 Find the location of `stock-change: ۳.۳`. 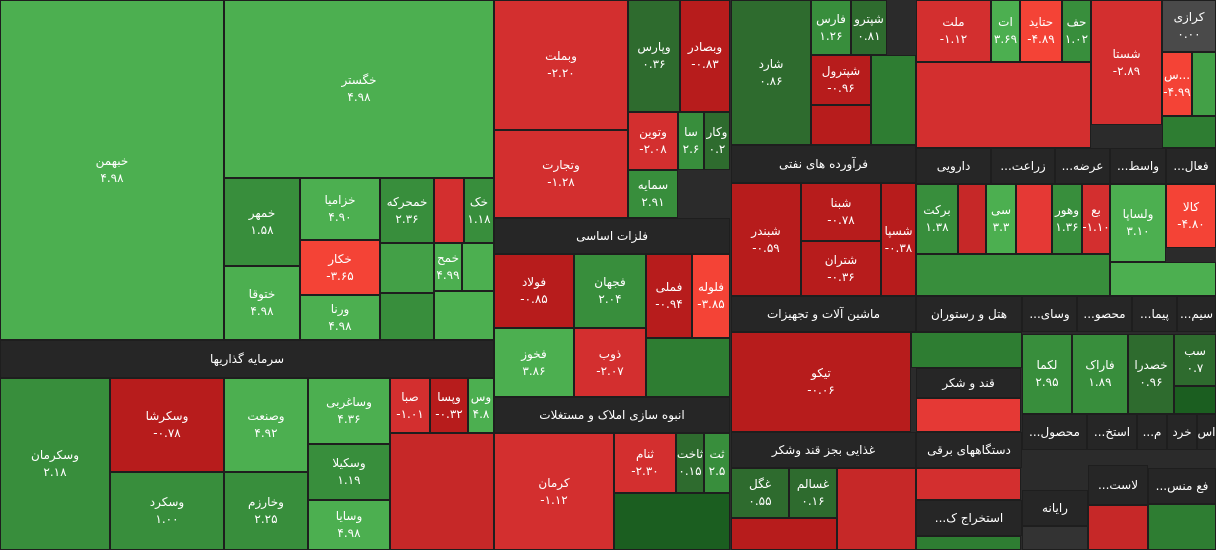

stock-change: ۳.۳ is located at coordinates (1001, 227).